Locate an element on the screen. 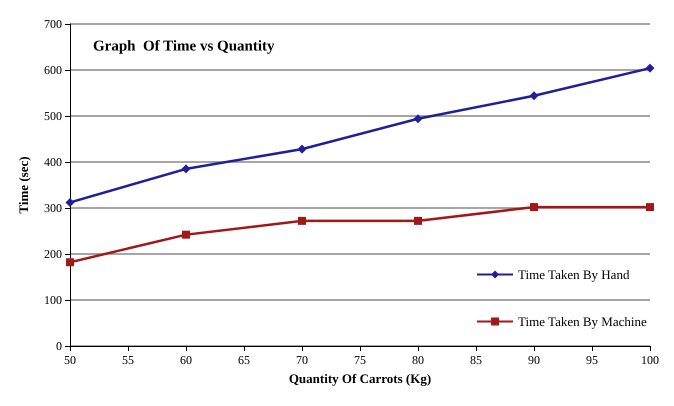  x-tick-label: 55 is located at coordinates (128, 360).